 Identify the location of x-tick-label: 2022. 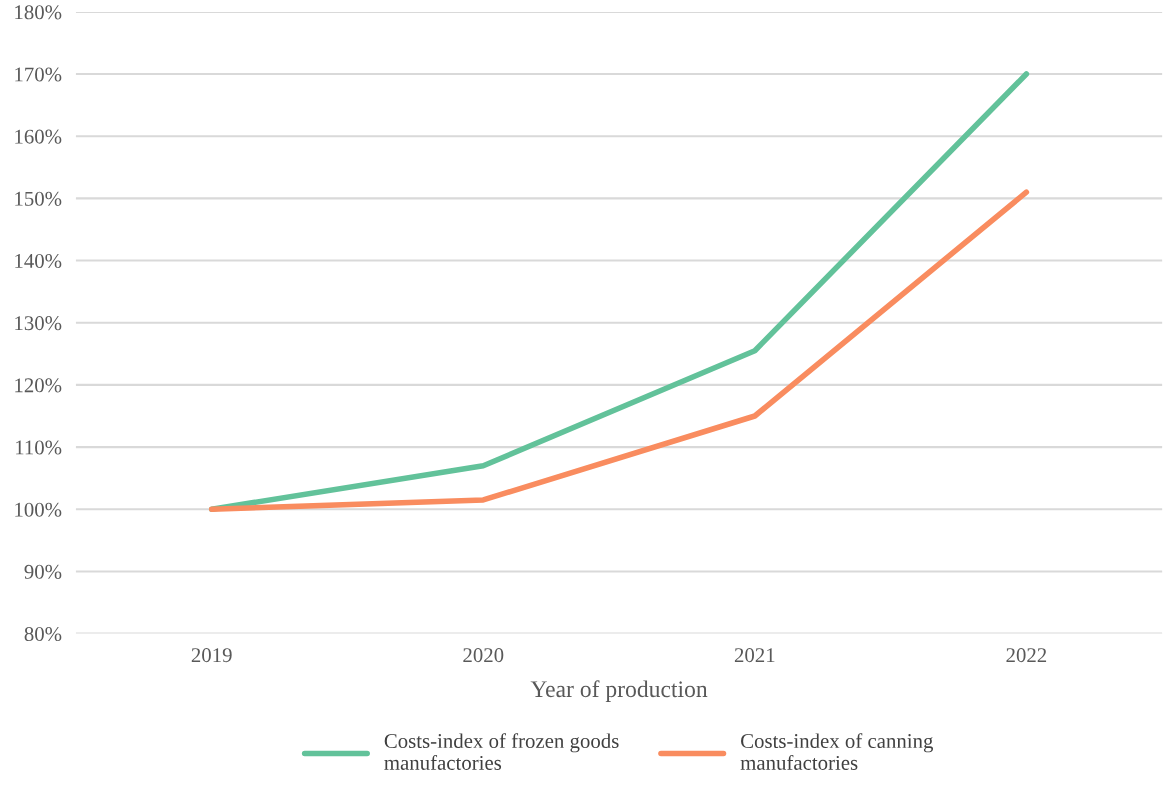
(1026, 655).